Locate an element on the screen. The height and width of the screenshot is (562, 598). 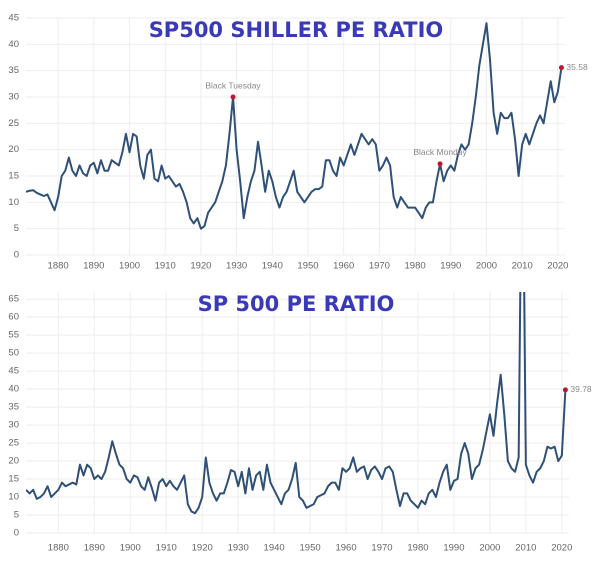
value-label: 39.78 is located at coordinates (581, 389).